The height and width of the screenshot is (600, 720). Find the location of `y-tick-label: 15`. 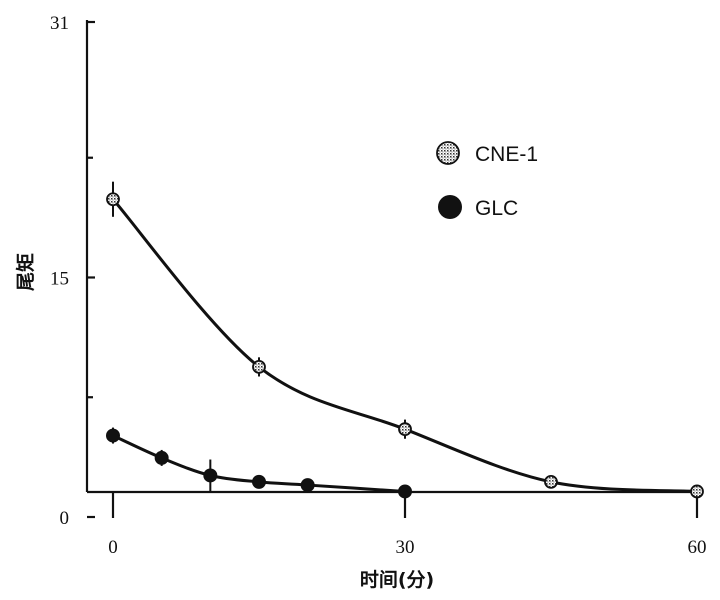

y-tick-label: 15 is located at coordinates (59, 278).